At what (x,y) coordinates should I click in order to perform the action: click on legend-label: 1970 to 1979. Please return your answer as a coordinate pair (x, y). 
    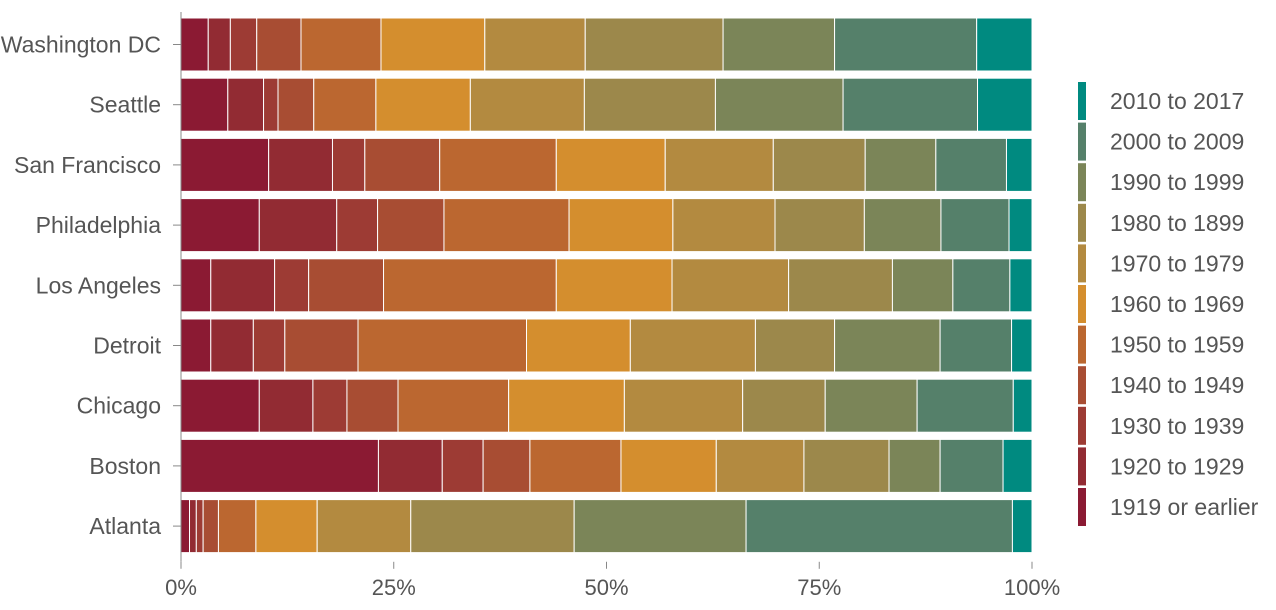
    Looking at the image, I should click on (1177, 263).